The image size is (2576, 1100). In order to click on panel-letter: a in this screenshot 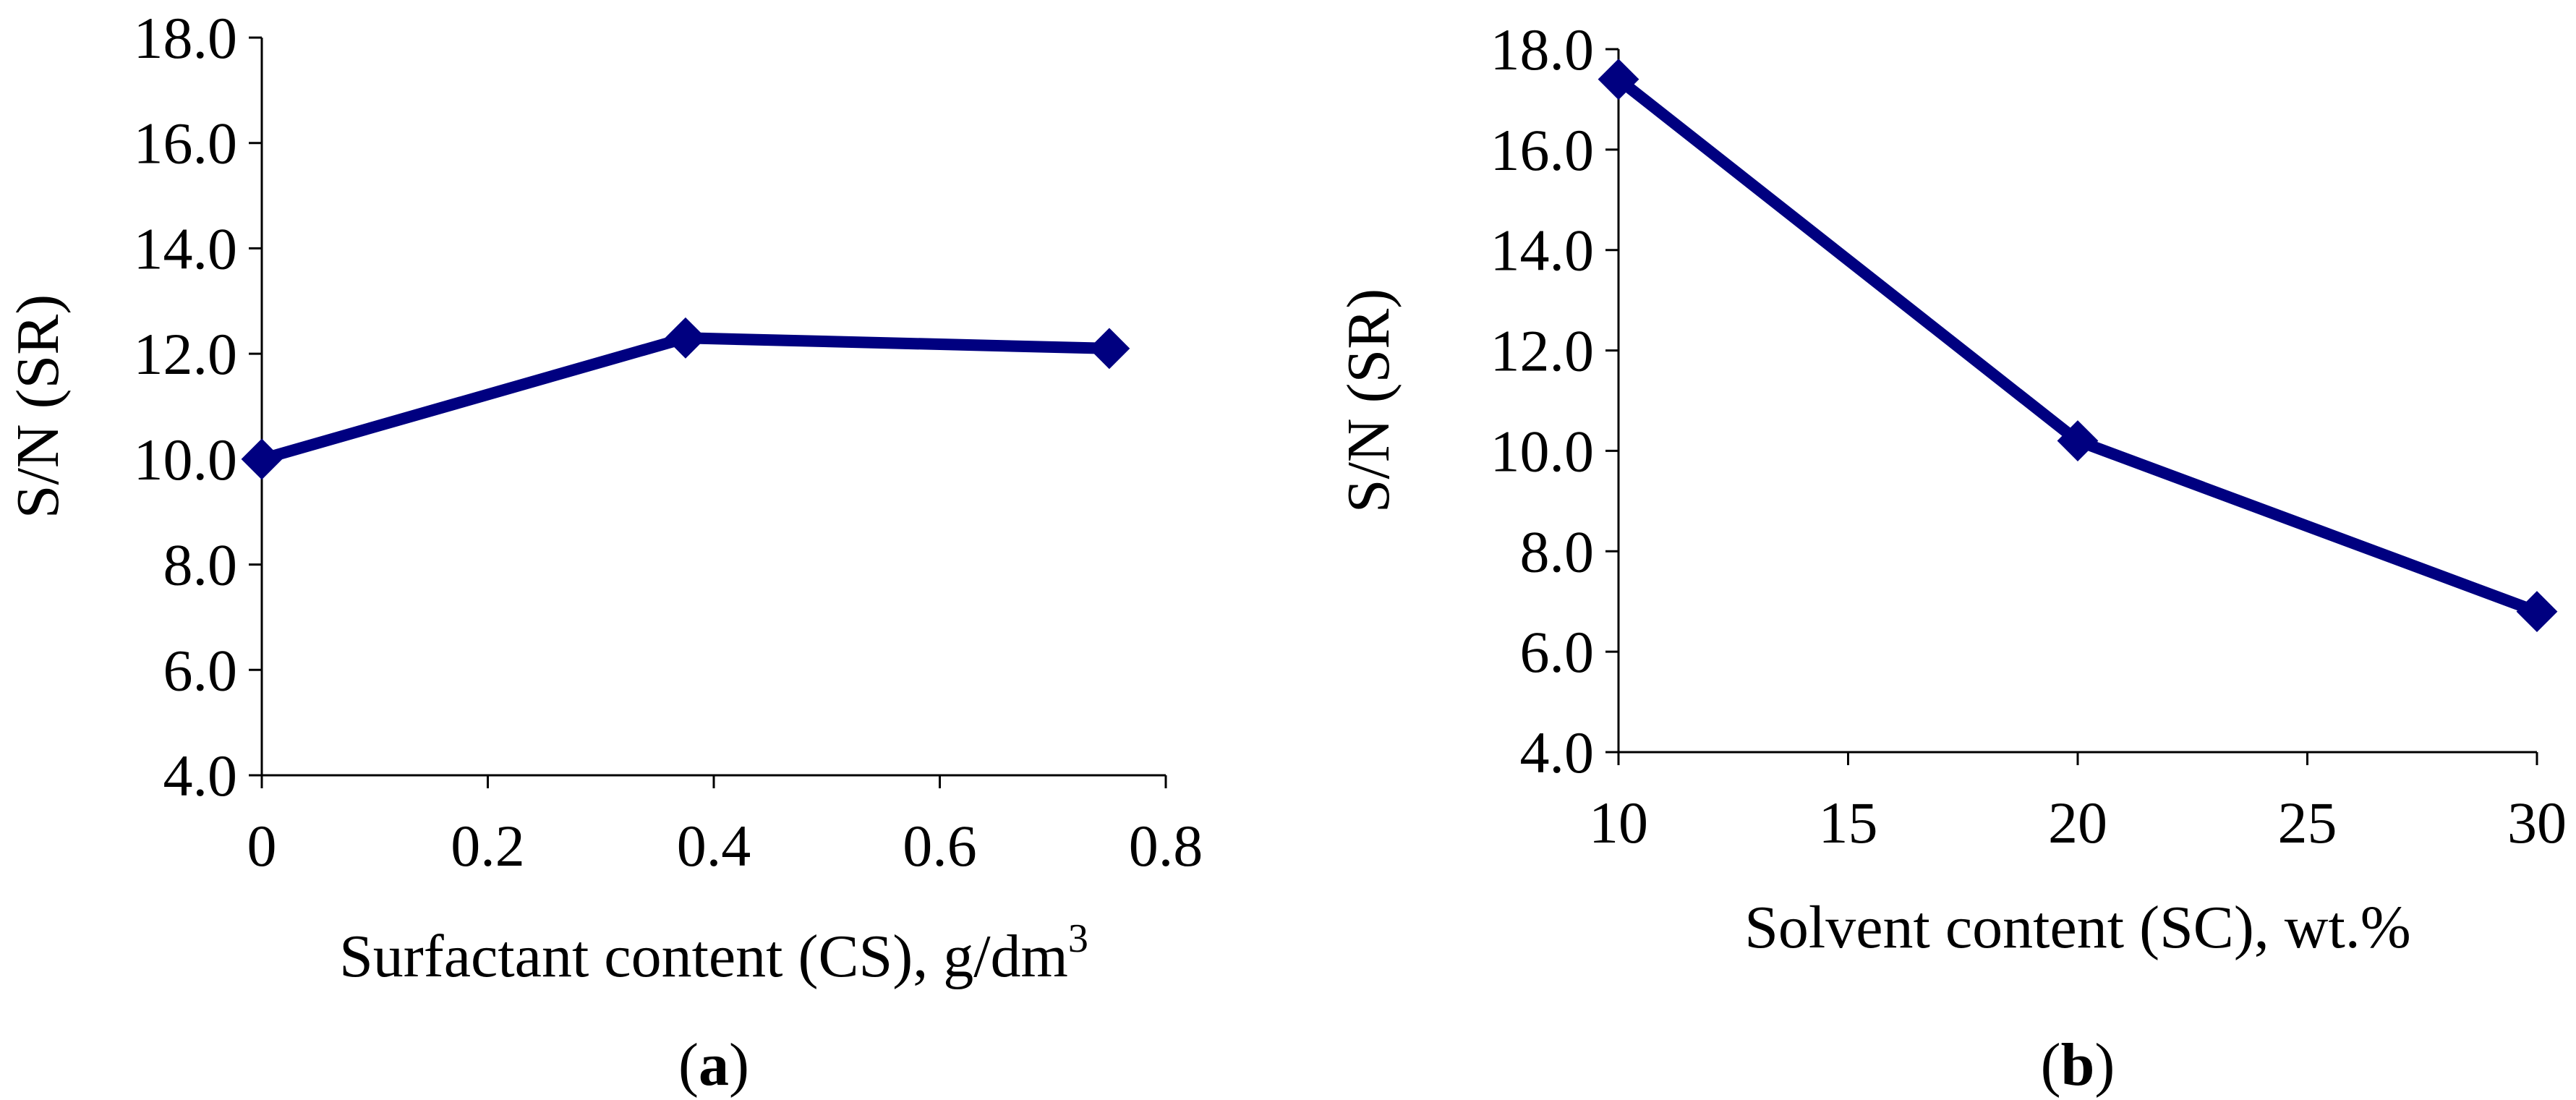, I will do `click(714, 1065)`.